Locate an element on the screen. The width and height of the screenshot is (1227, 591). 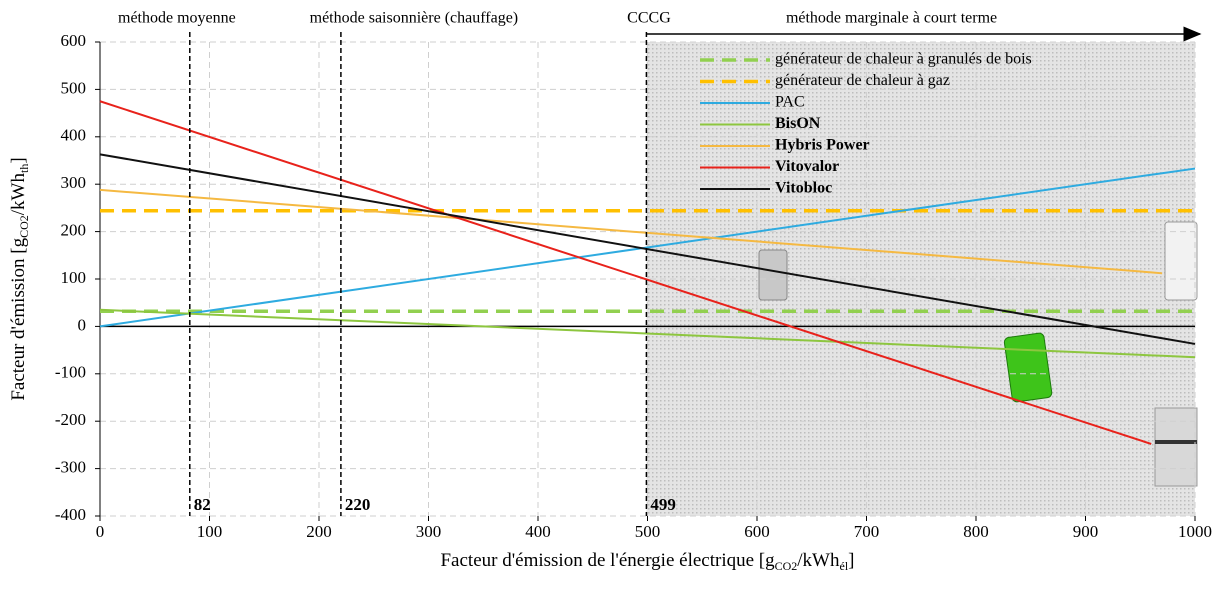
y-tick-label: 300 is located at coordinates (74, 182).